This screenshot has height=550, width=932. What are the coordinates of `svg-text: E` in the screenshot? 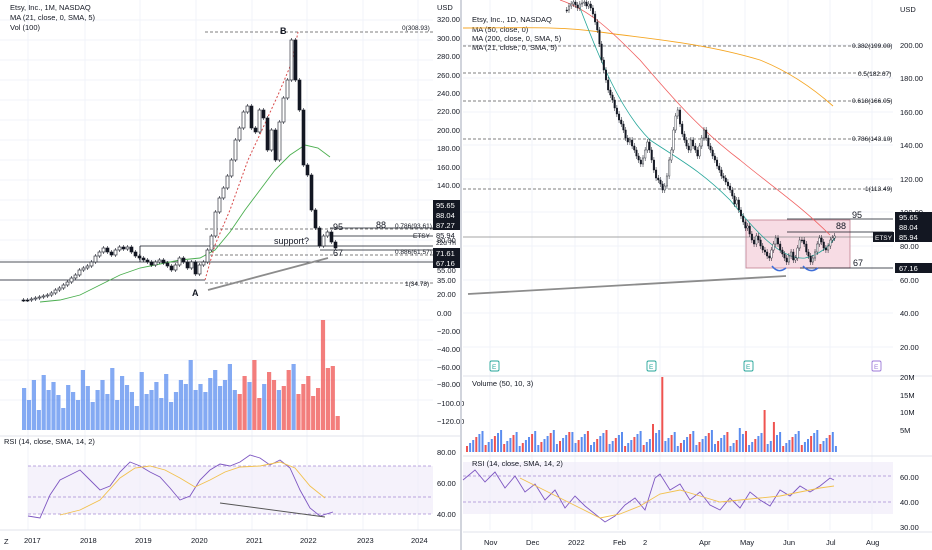 It's located at (494, 367).